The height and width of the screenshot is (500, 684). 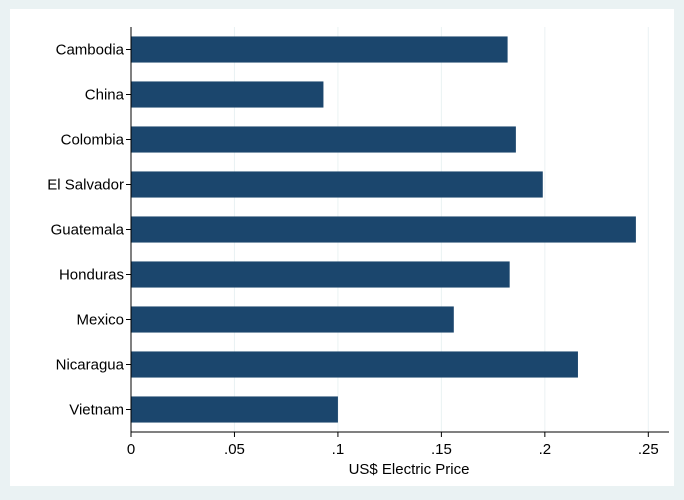 I want to click on bar-cambodia, so click(x=319, y=49).